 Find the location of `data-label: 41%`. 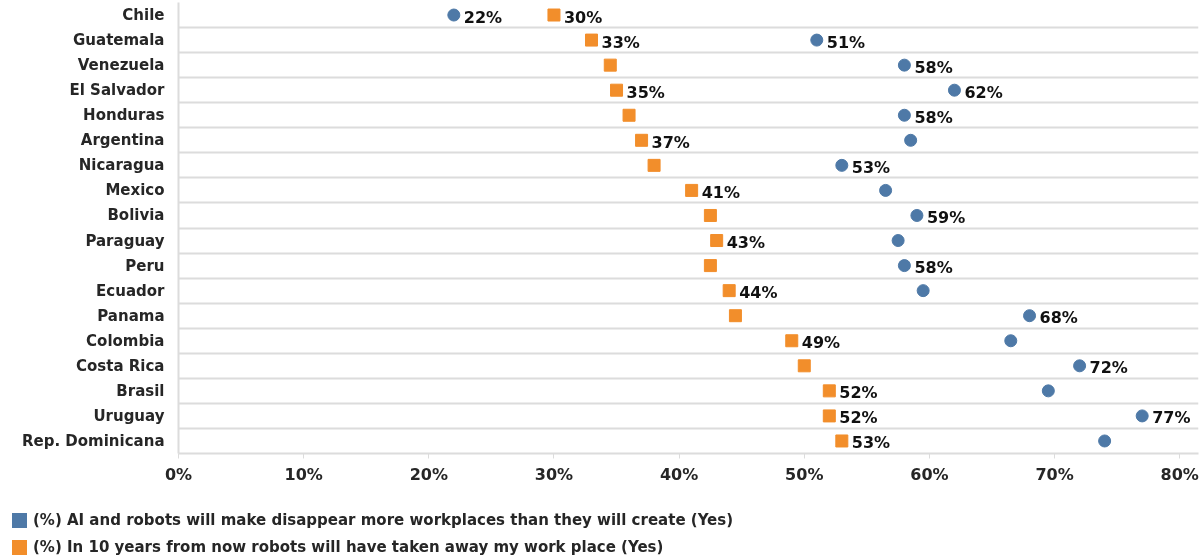

data-label: 41% is located at coordinates (720, 192).